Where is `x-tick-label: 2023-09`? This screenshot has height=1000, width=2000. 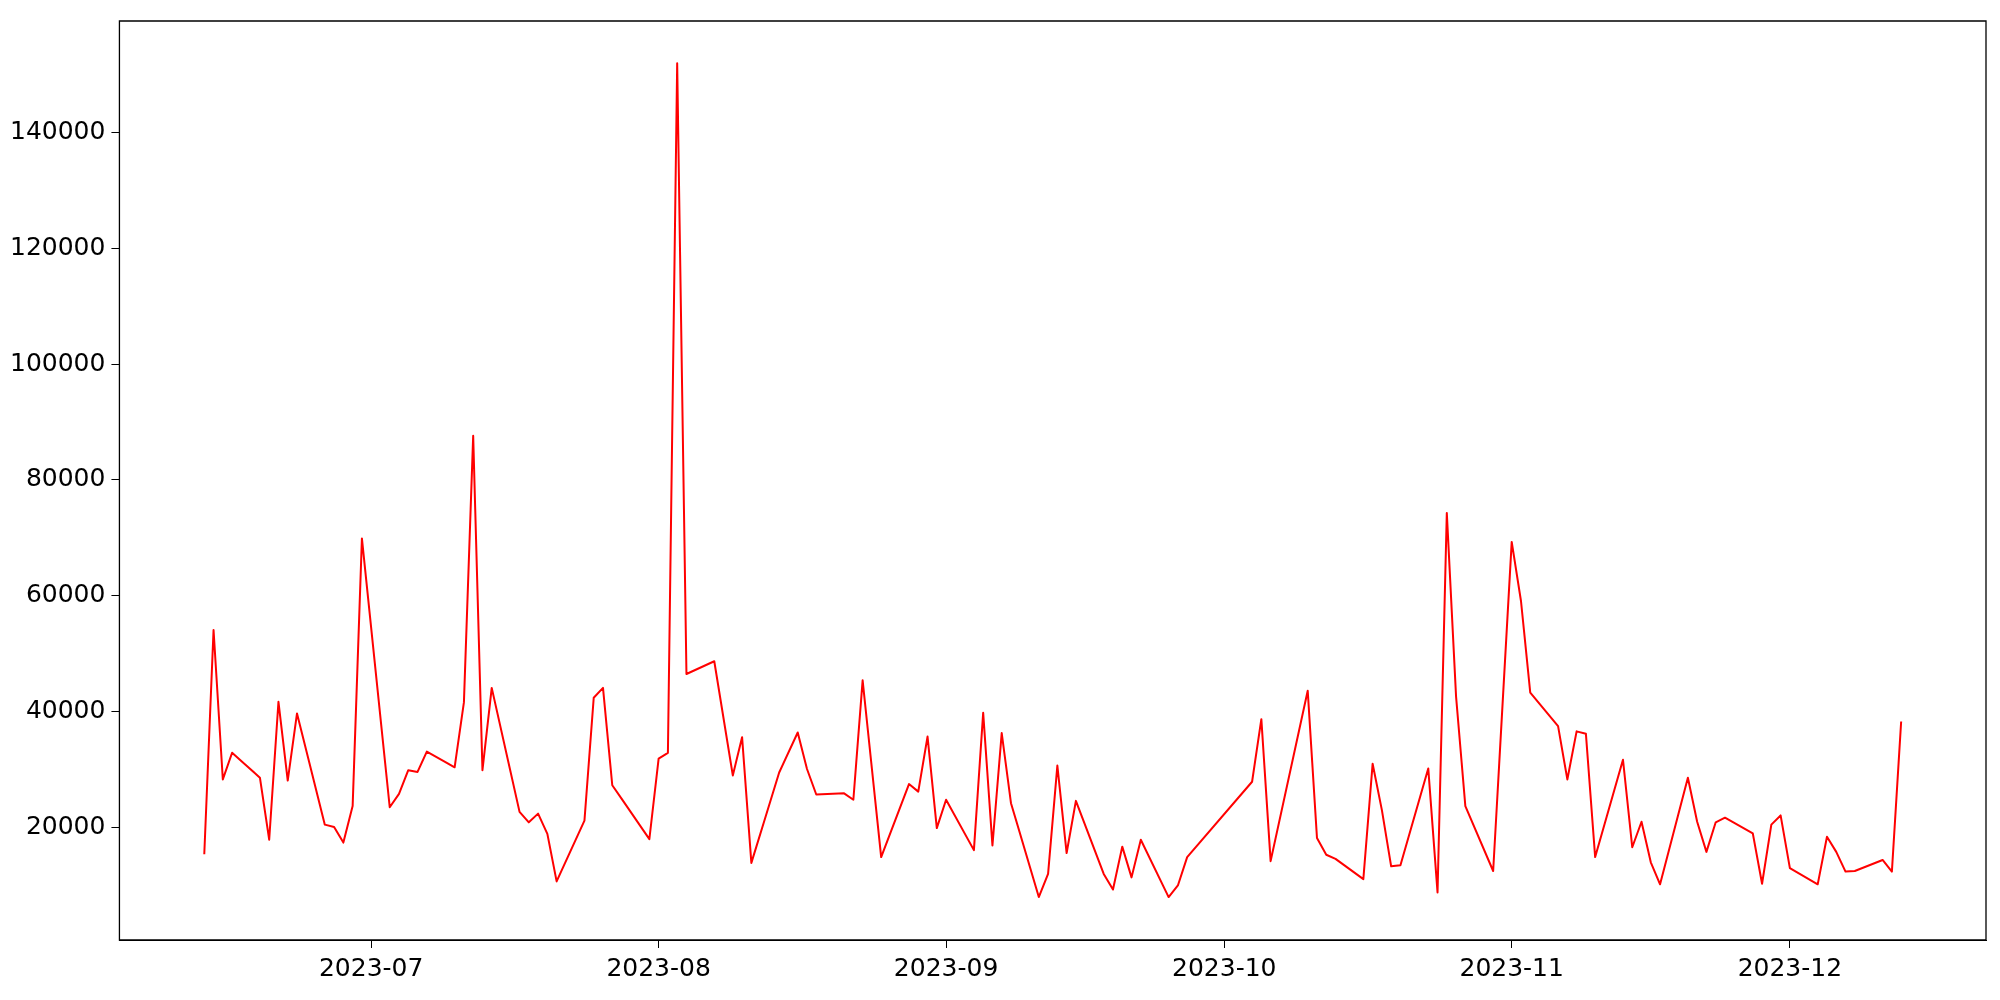 x-tick-label: 2023-09 is located at coordinates (946, 967).